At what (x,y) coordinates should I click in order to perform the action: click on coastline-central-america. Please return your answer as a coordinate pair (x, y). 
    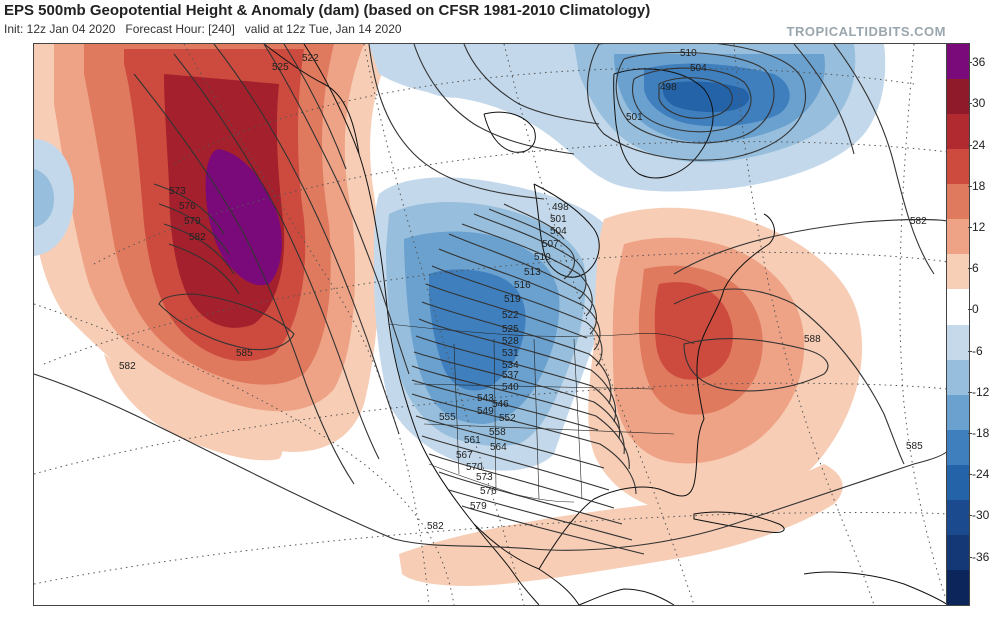
    Looking at the image, I should click on (626, 596).